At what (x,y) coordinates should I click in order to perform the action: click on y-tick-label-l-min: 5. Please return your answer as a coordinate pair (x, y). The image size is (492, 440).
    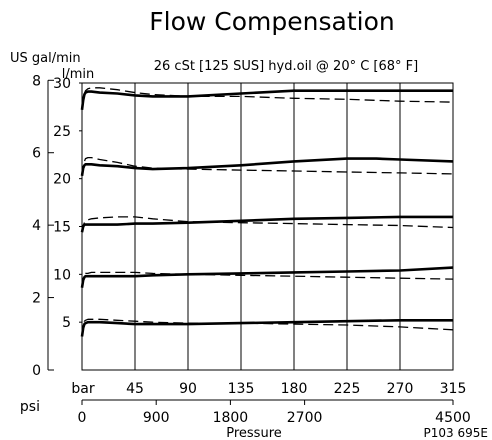
    Looking at the image, I should click on (66, 323).